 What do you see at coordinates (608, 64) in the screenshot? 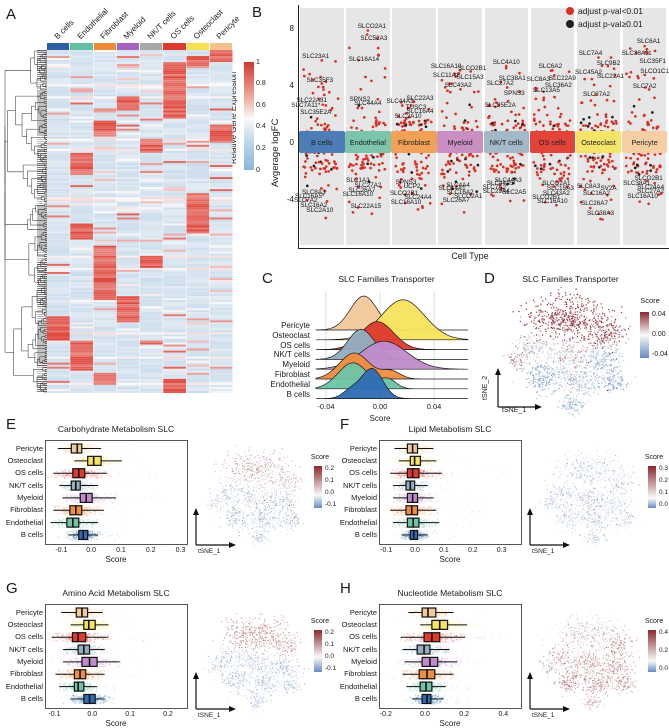
I see `gene-label: SLC9B2` at bounding box center [608, 64].